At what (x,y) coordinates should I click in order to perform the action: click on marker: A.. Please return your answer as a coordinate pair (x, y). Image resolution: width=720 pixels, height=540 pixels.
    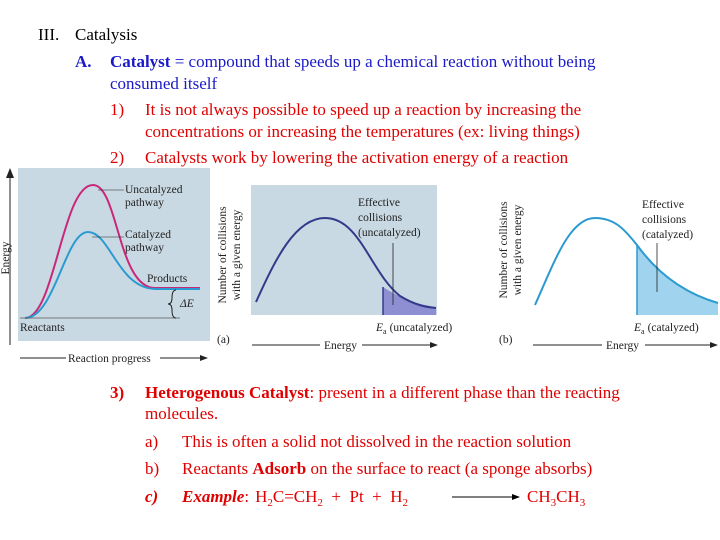
    Looking at the image, I should click on (83, 61).